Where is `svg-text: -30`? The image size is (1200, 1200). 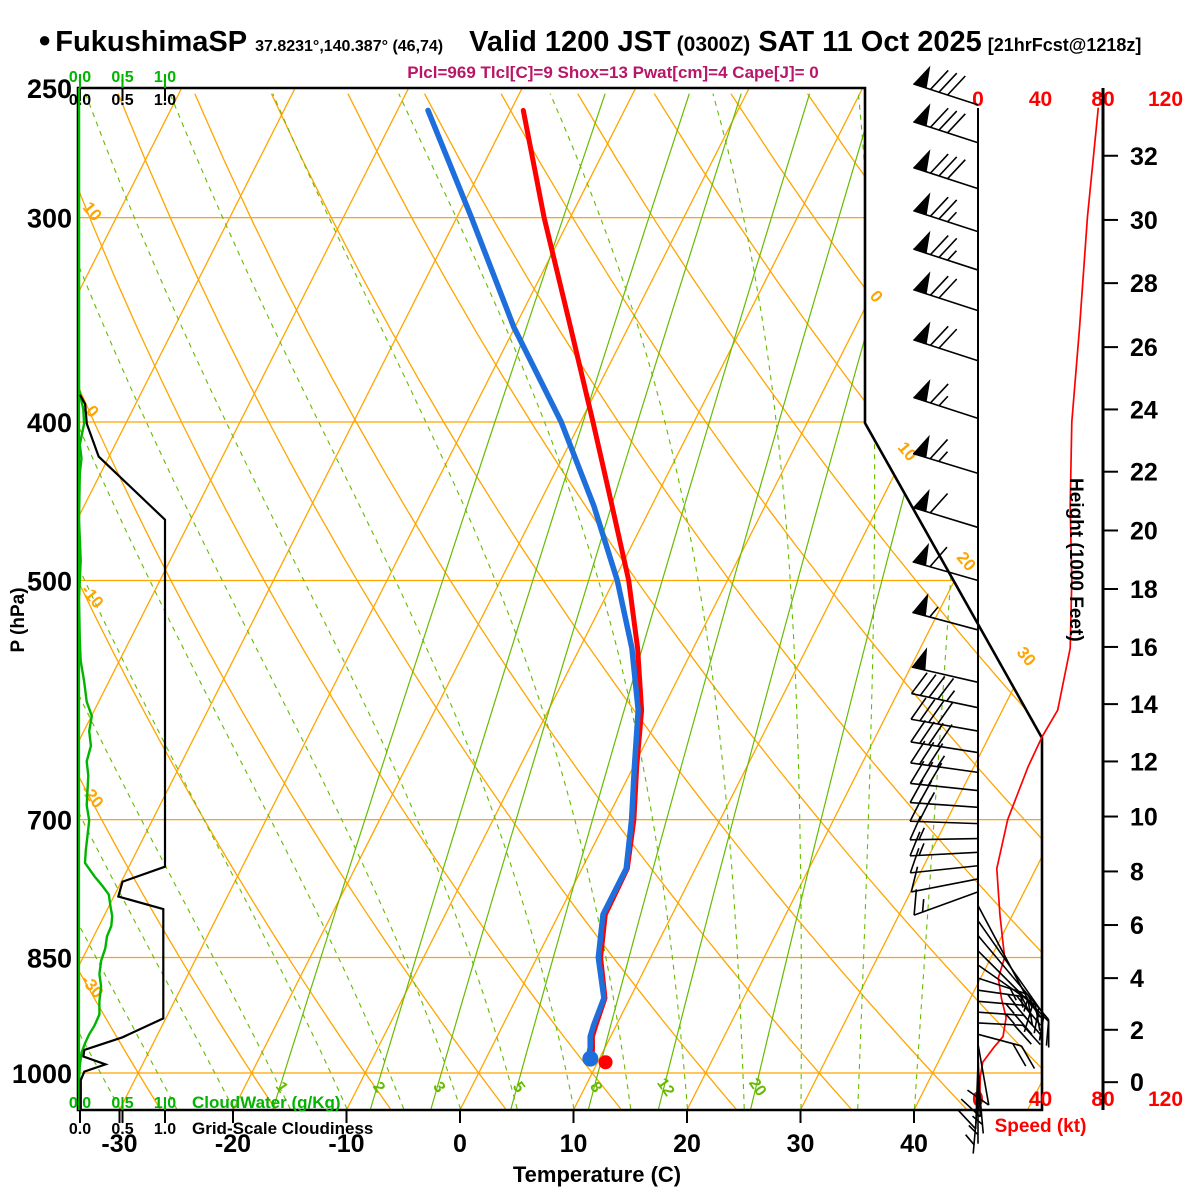 svg-text: -30 is located at coordinates (119, 1144).